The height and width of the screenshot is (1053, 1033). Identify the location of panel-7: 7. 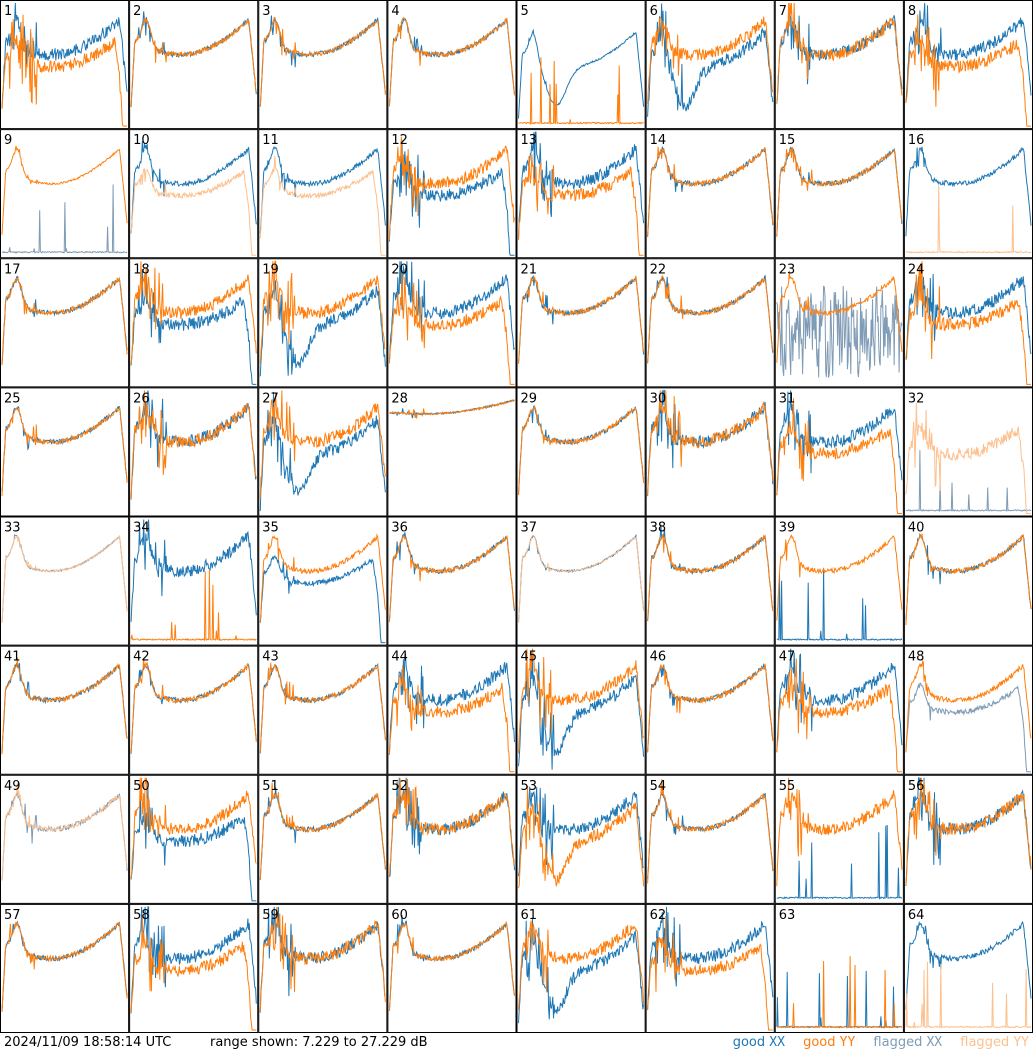
(839, 65).